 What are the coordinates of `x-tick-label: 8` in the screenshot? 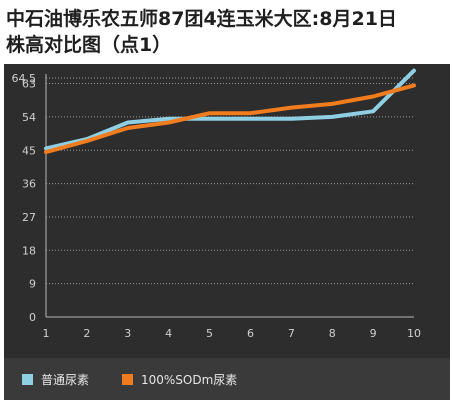 It's located at (332, 333).